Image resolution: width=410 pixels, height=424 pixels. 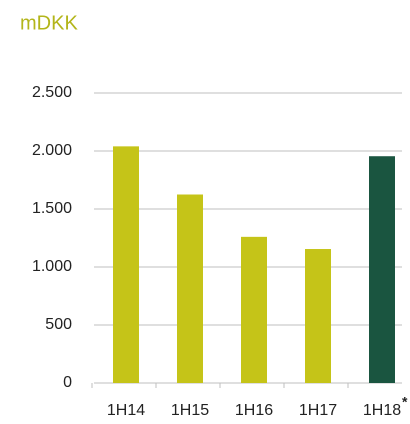 I want to click on x-tick-label: 1H16, so click(x=254, y=410).